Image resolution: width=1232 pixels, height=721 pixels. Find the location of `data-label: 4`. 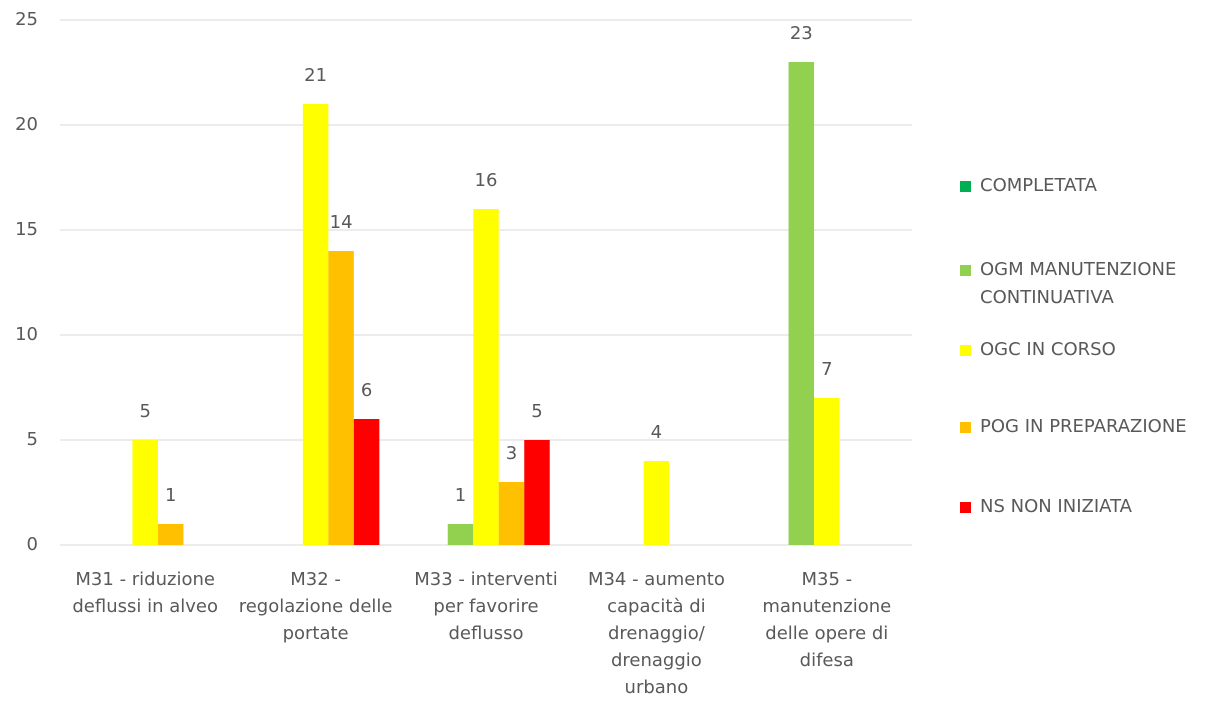

data-label: 4 is located at coordinates (656, 432).